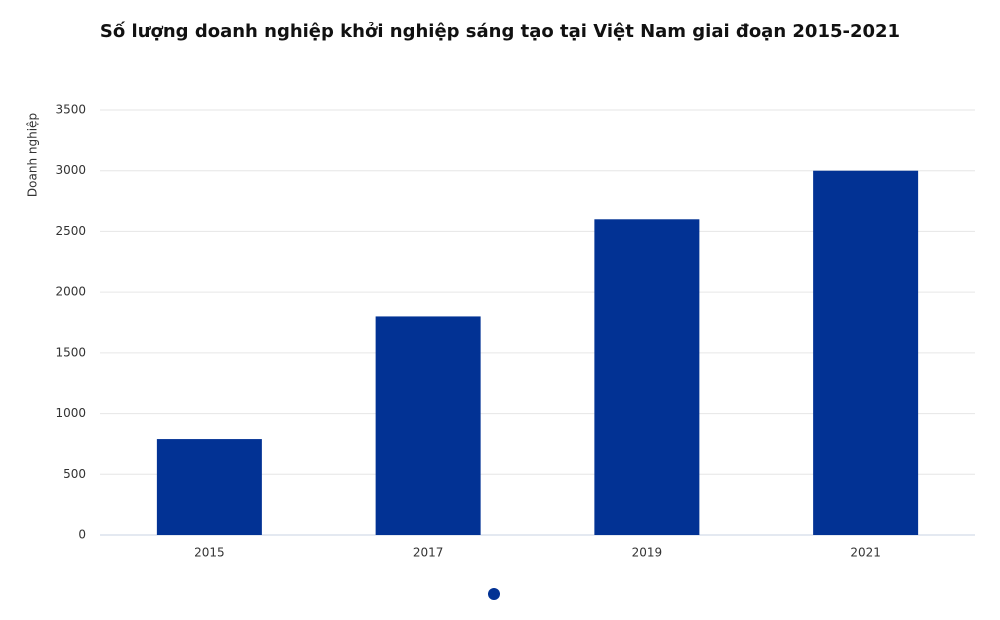  What do you see at coordinates (865, 553) in the screenshot?
I see `x-tick-label: 2021` at bounding box center [865, 553].